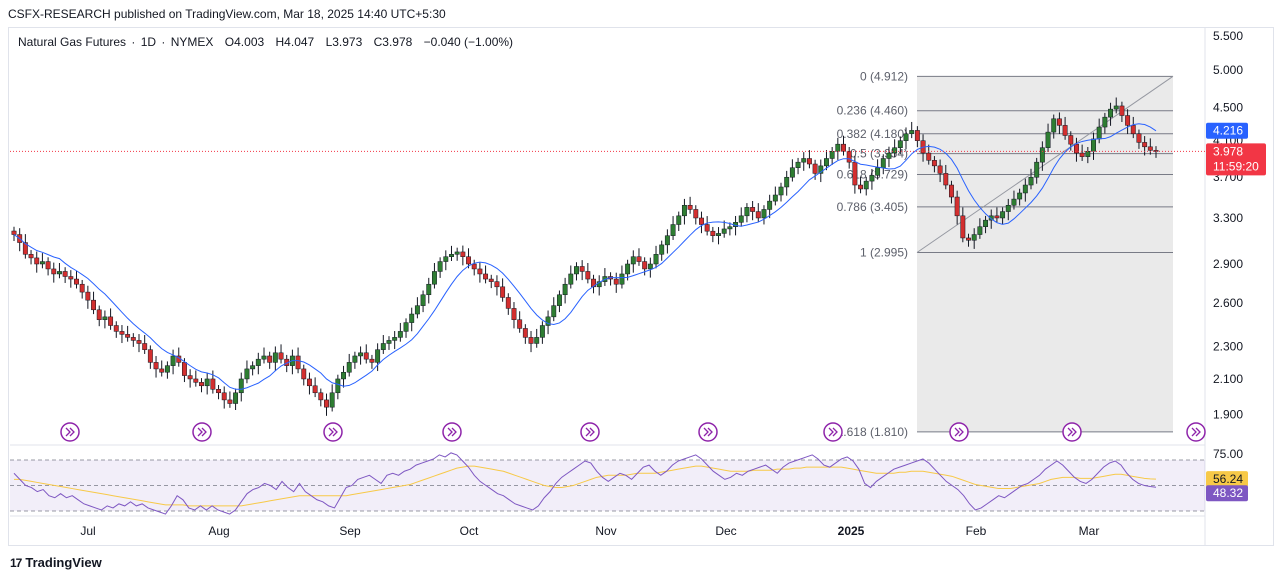 This screenshot has width=1281, height=581. What do you see at coordinates (72, 42) in the screenshot?
I see `symbol-name: Natural Gas Futures` at bounding box center [72, 42].